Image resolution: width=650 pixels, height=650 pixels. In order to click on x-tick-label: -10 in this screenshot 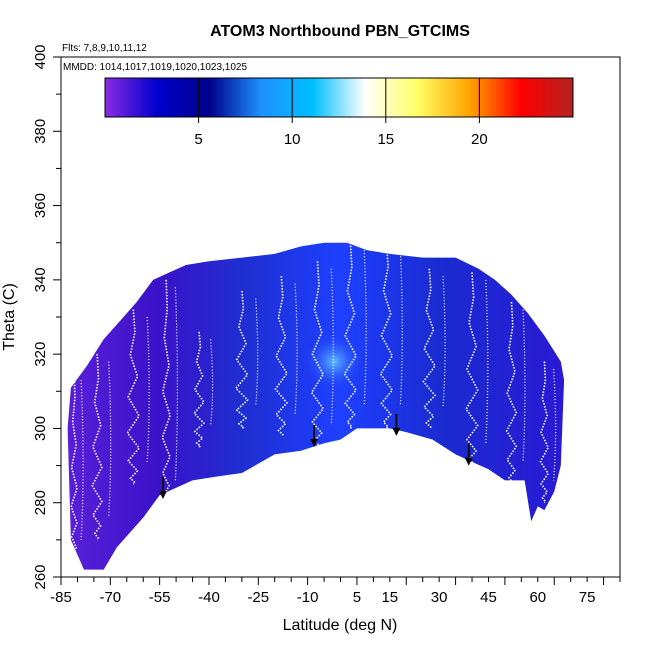, I will do `click(308, 597)`.